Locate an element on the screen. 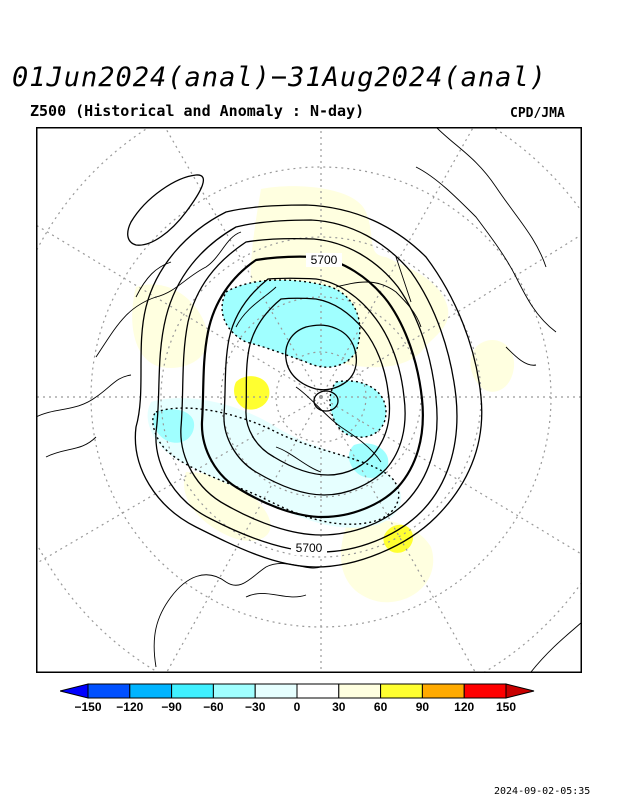 This screenshot has width=618, height=800. chart-subtitle: Z500 (Historical and Anomaly : N-day) is located at coordinates (197, 111).